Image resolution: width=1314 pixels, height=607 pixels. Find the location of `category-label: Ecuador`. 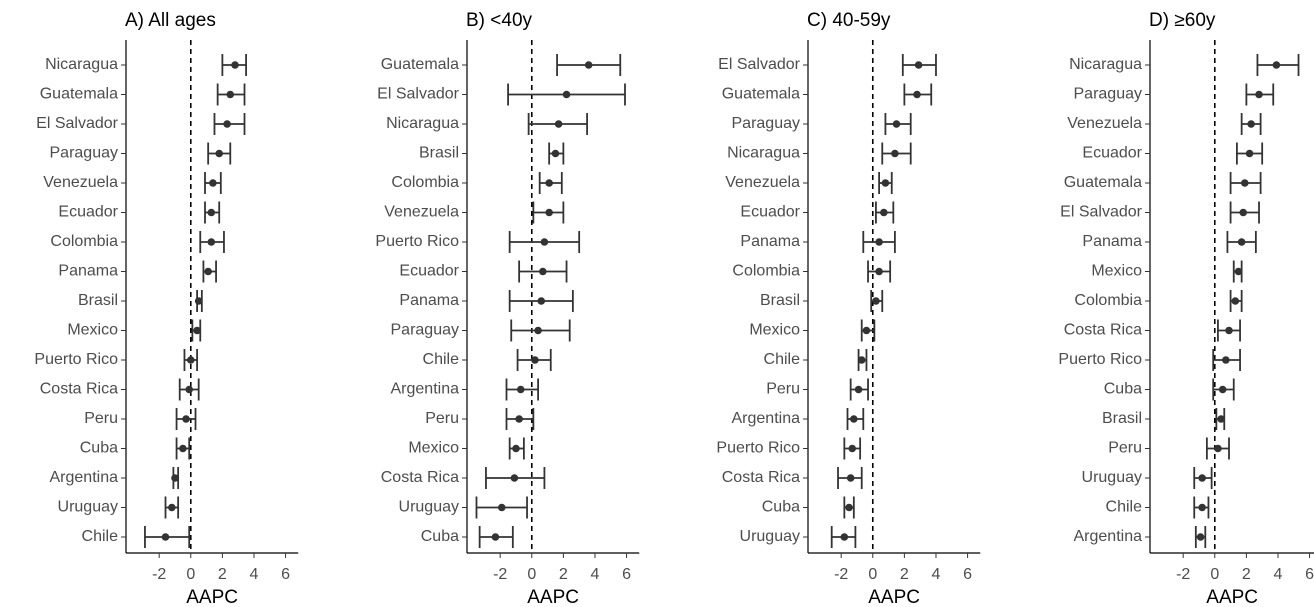

category-label: Ecuador is located at coordinates (429, 271).